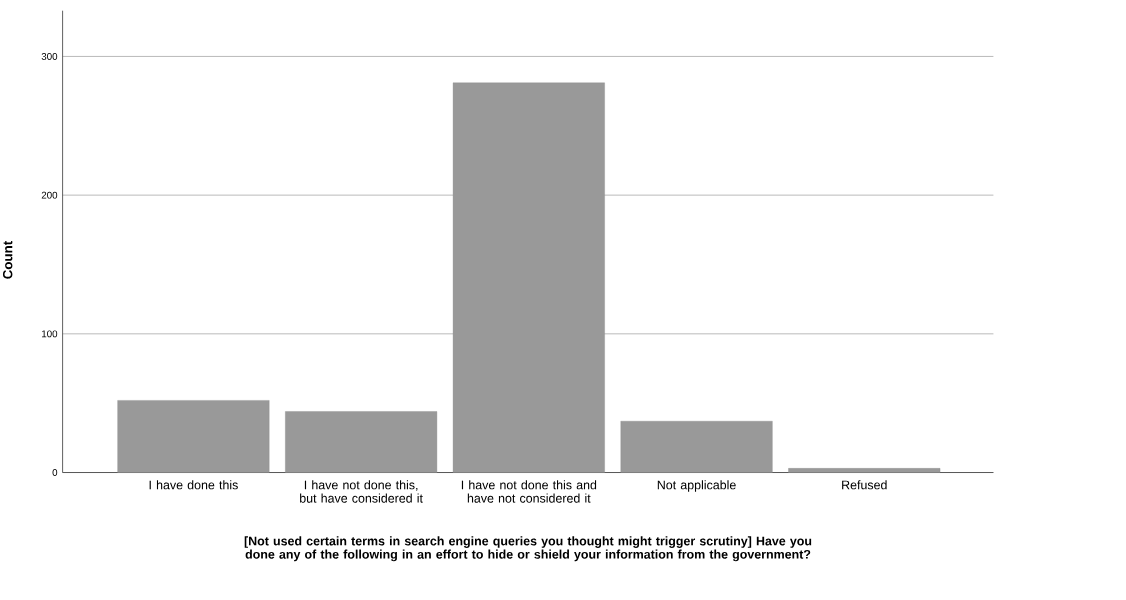 This screenshot has width=1126, height=600. I want to click on y-tick-label: 300, so click(49, 56).